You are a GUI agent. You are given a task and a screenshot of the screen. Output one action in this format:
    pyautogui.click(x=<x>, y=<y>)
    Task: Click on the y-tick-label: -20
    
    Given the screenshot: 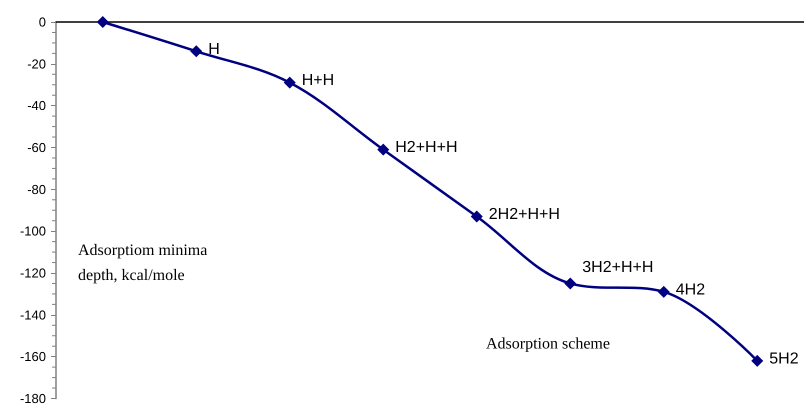 What is the action you would take?
    pyautogui.click(x=36, y=64)
    